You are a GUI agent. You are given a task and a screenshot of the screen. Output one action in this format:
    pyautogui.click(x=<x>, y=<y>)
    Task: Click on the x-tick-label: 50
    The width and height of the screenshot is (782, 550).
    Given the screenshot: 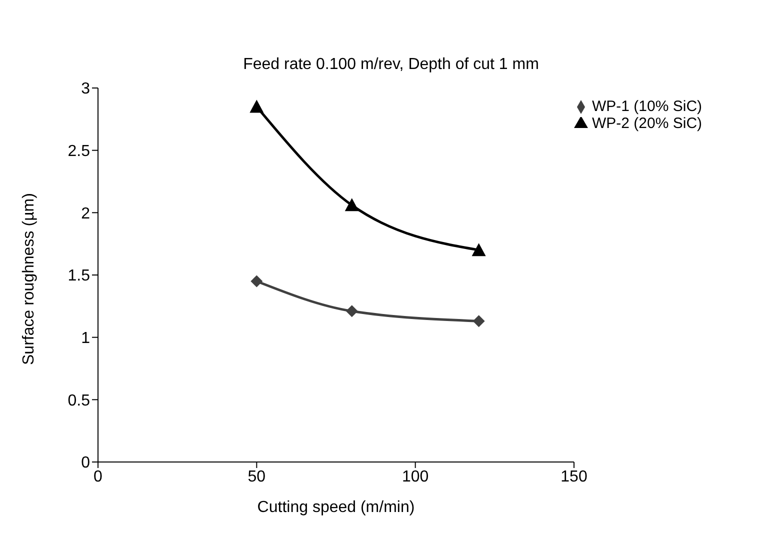 What is the action you would take?
    pyautogui.click(x=257, y=477)
    